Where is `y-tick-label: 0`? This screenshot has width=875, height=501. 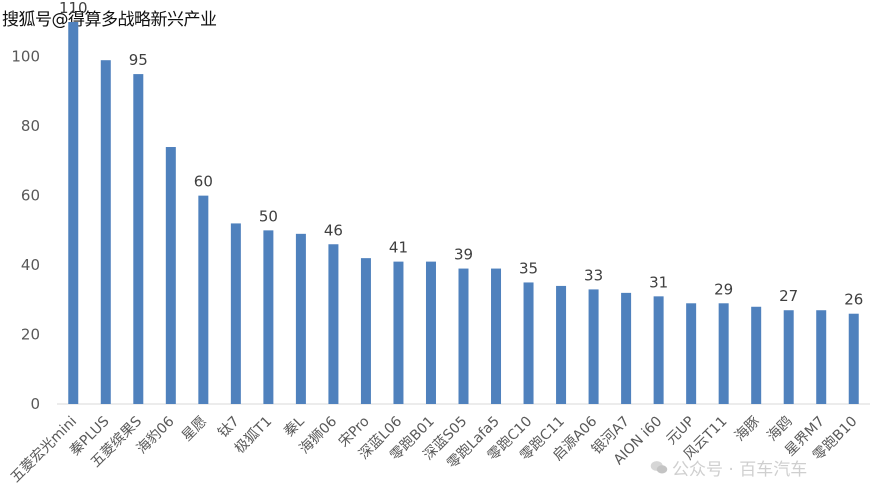
y-tick-label: 0 is located at coordinates (35, 404).